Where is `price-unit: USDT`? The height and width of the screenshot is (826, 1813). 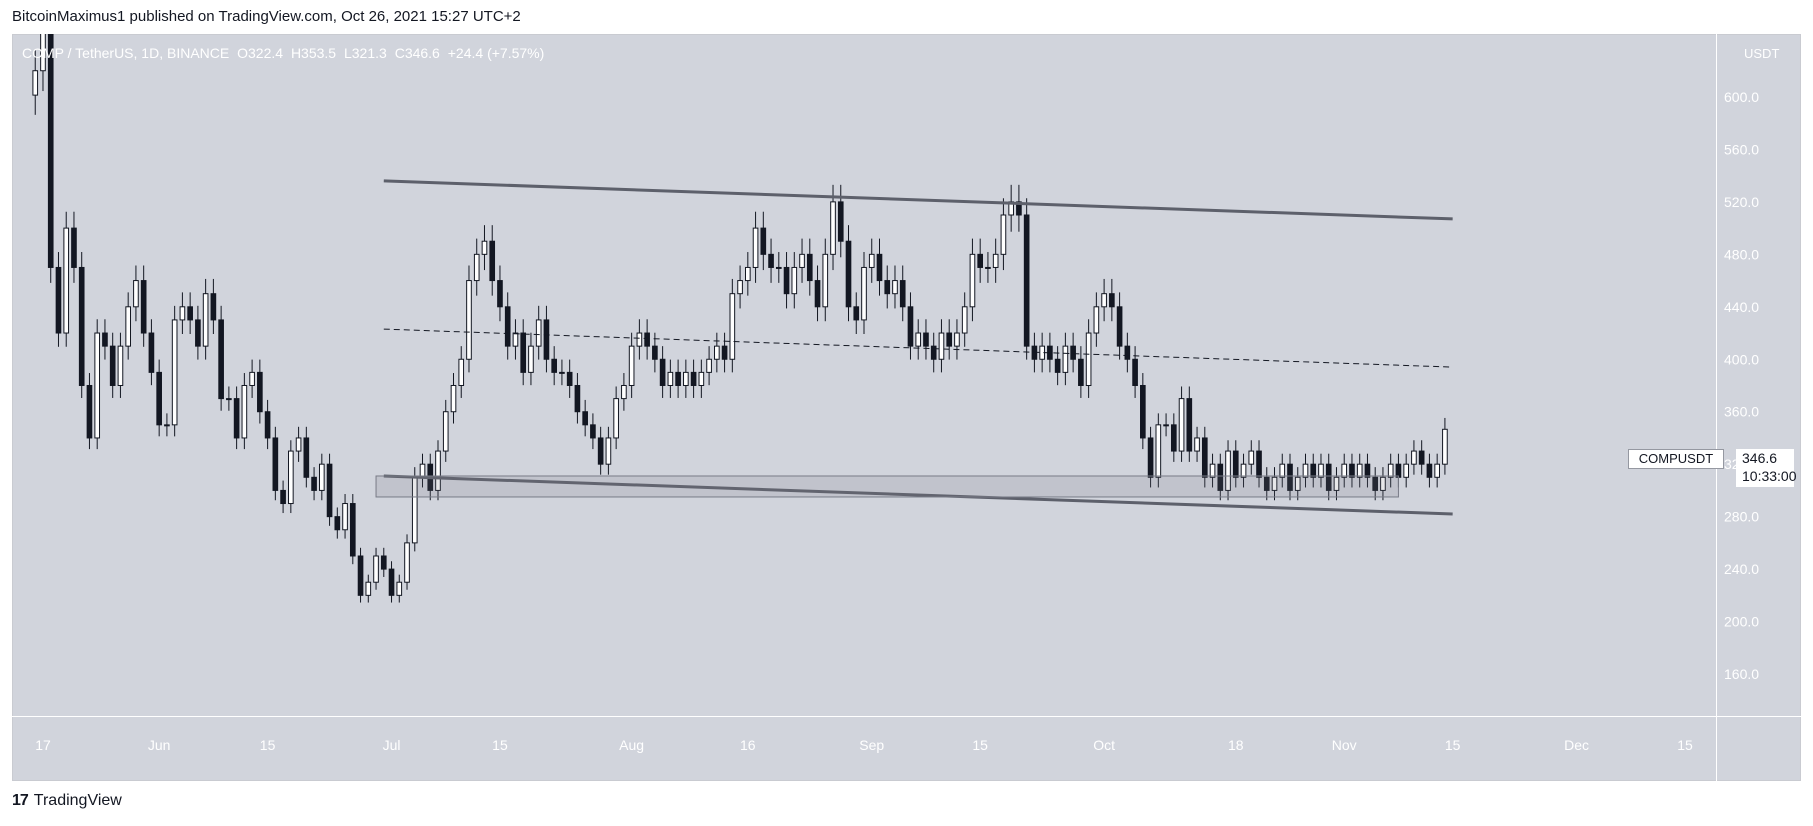
price-unit: USDT is located at coordinates (1762, 53).